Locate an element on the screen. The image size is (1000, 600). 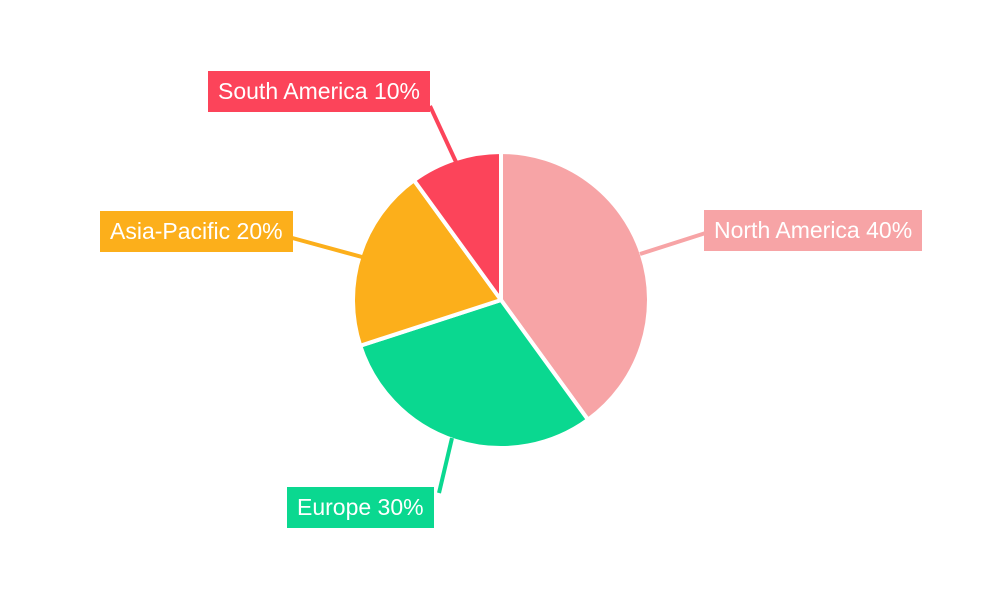
pie-slice-asia-pacific is located at coordinates (427, 263).